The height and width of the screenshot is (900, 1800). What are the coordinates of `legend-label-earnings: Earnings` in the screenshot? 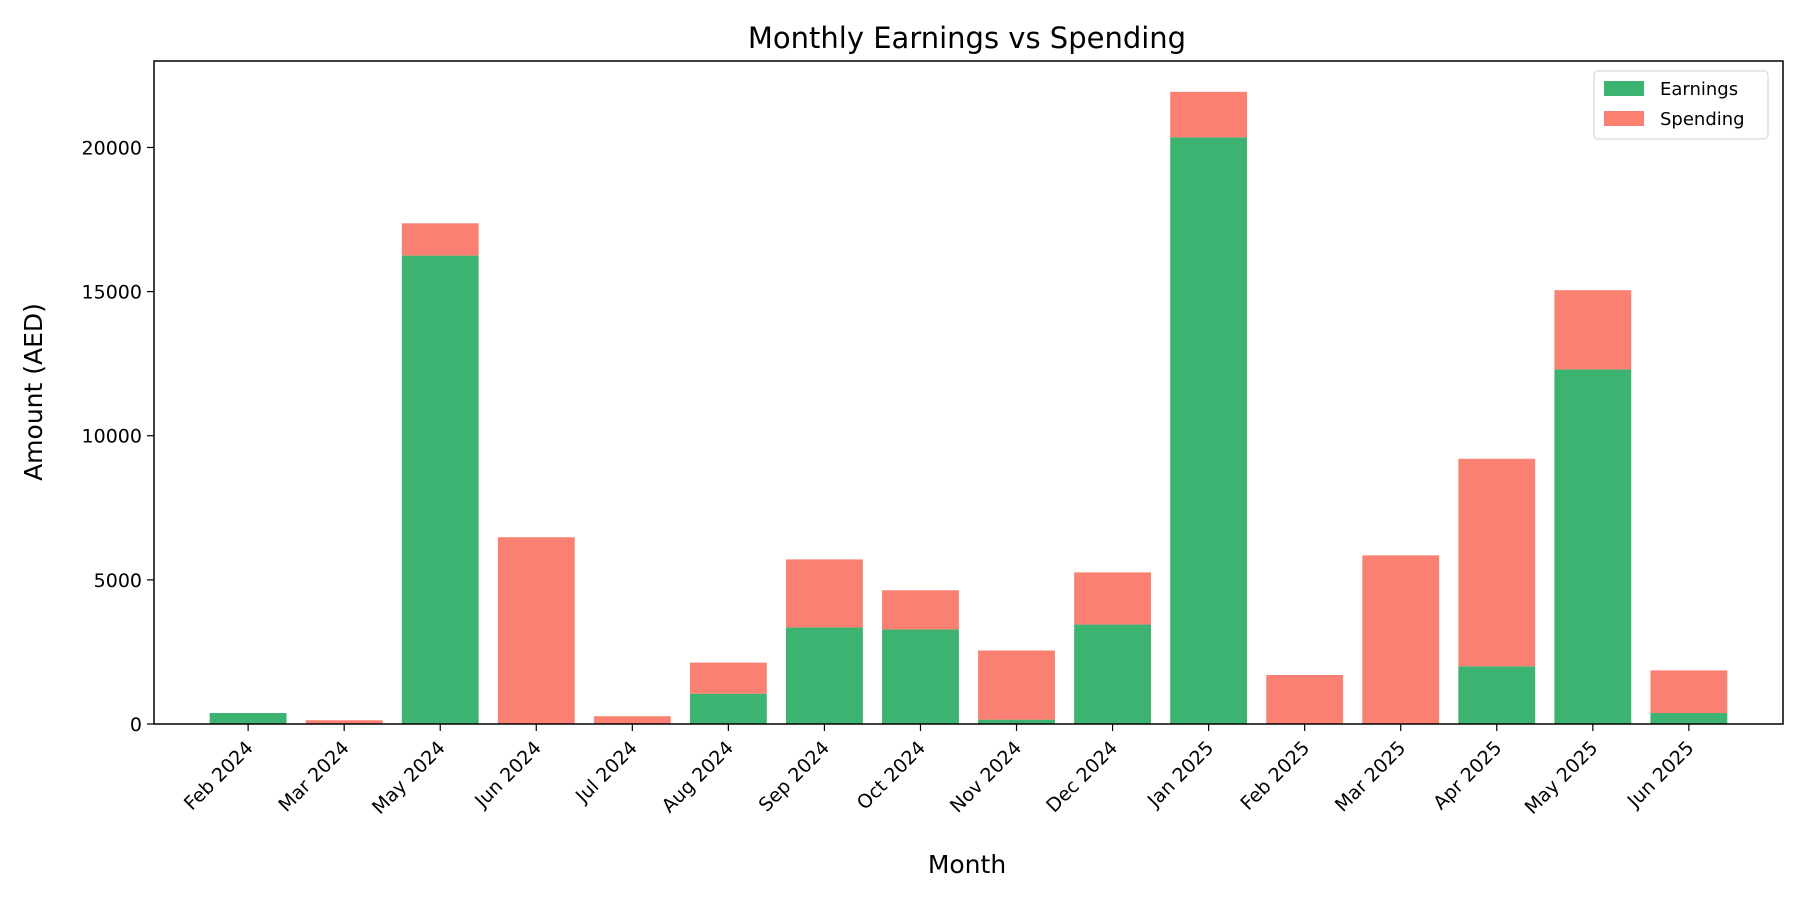 It's located at (1699, 89).